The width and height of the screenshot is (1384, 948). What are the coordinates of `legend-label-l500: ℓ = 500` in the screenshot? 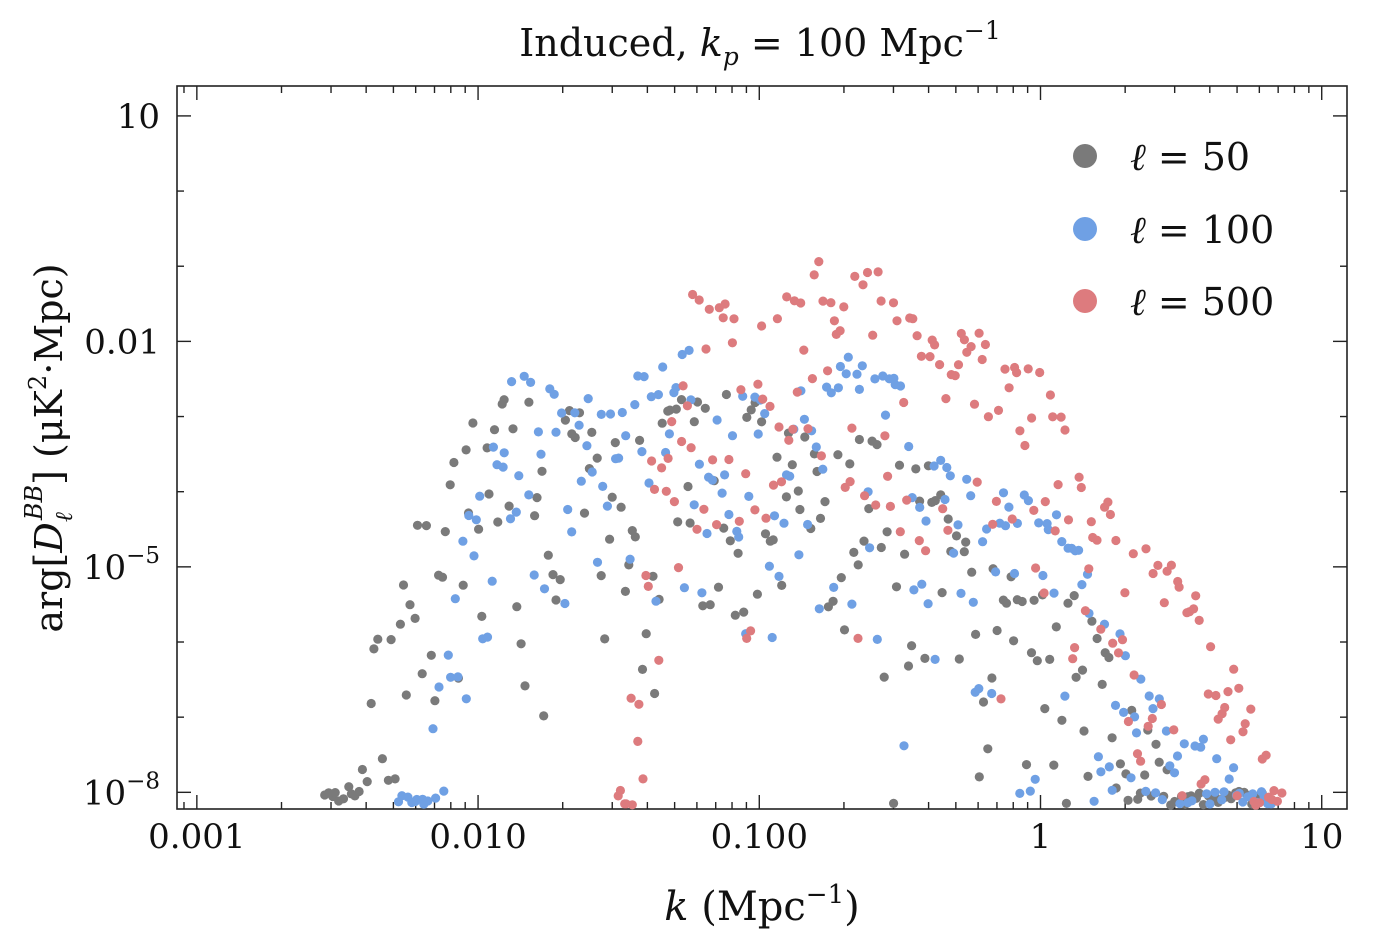 It's located at (1202, 302).